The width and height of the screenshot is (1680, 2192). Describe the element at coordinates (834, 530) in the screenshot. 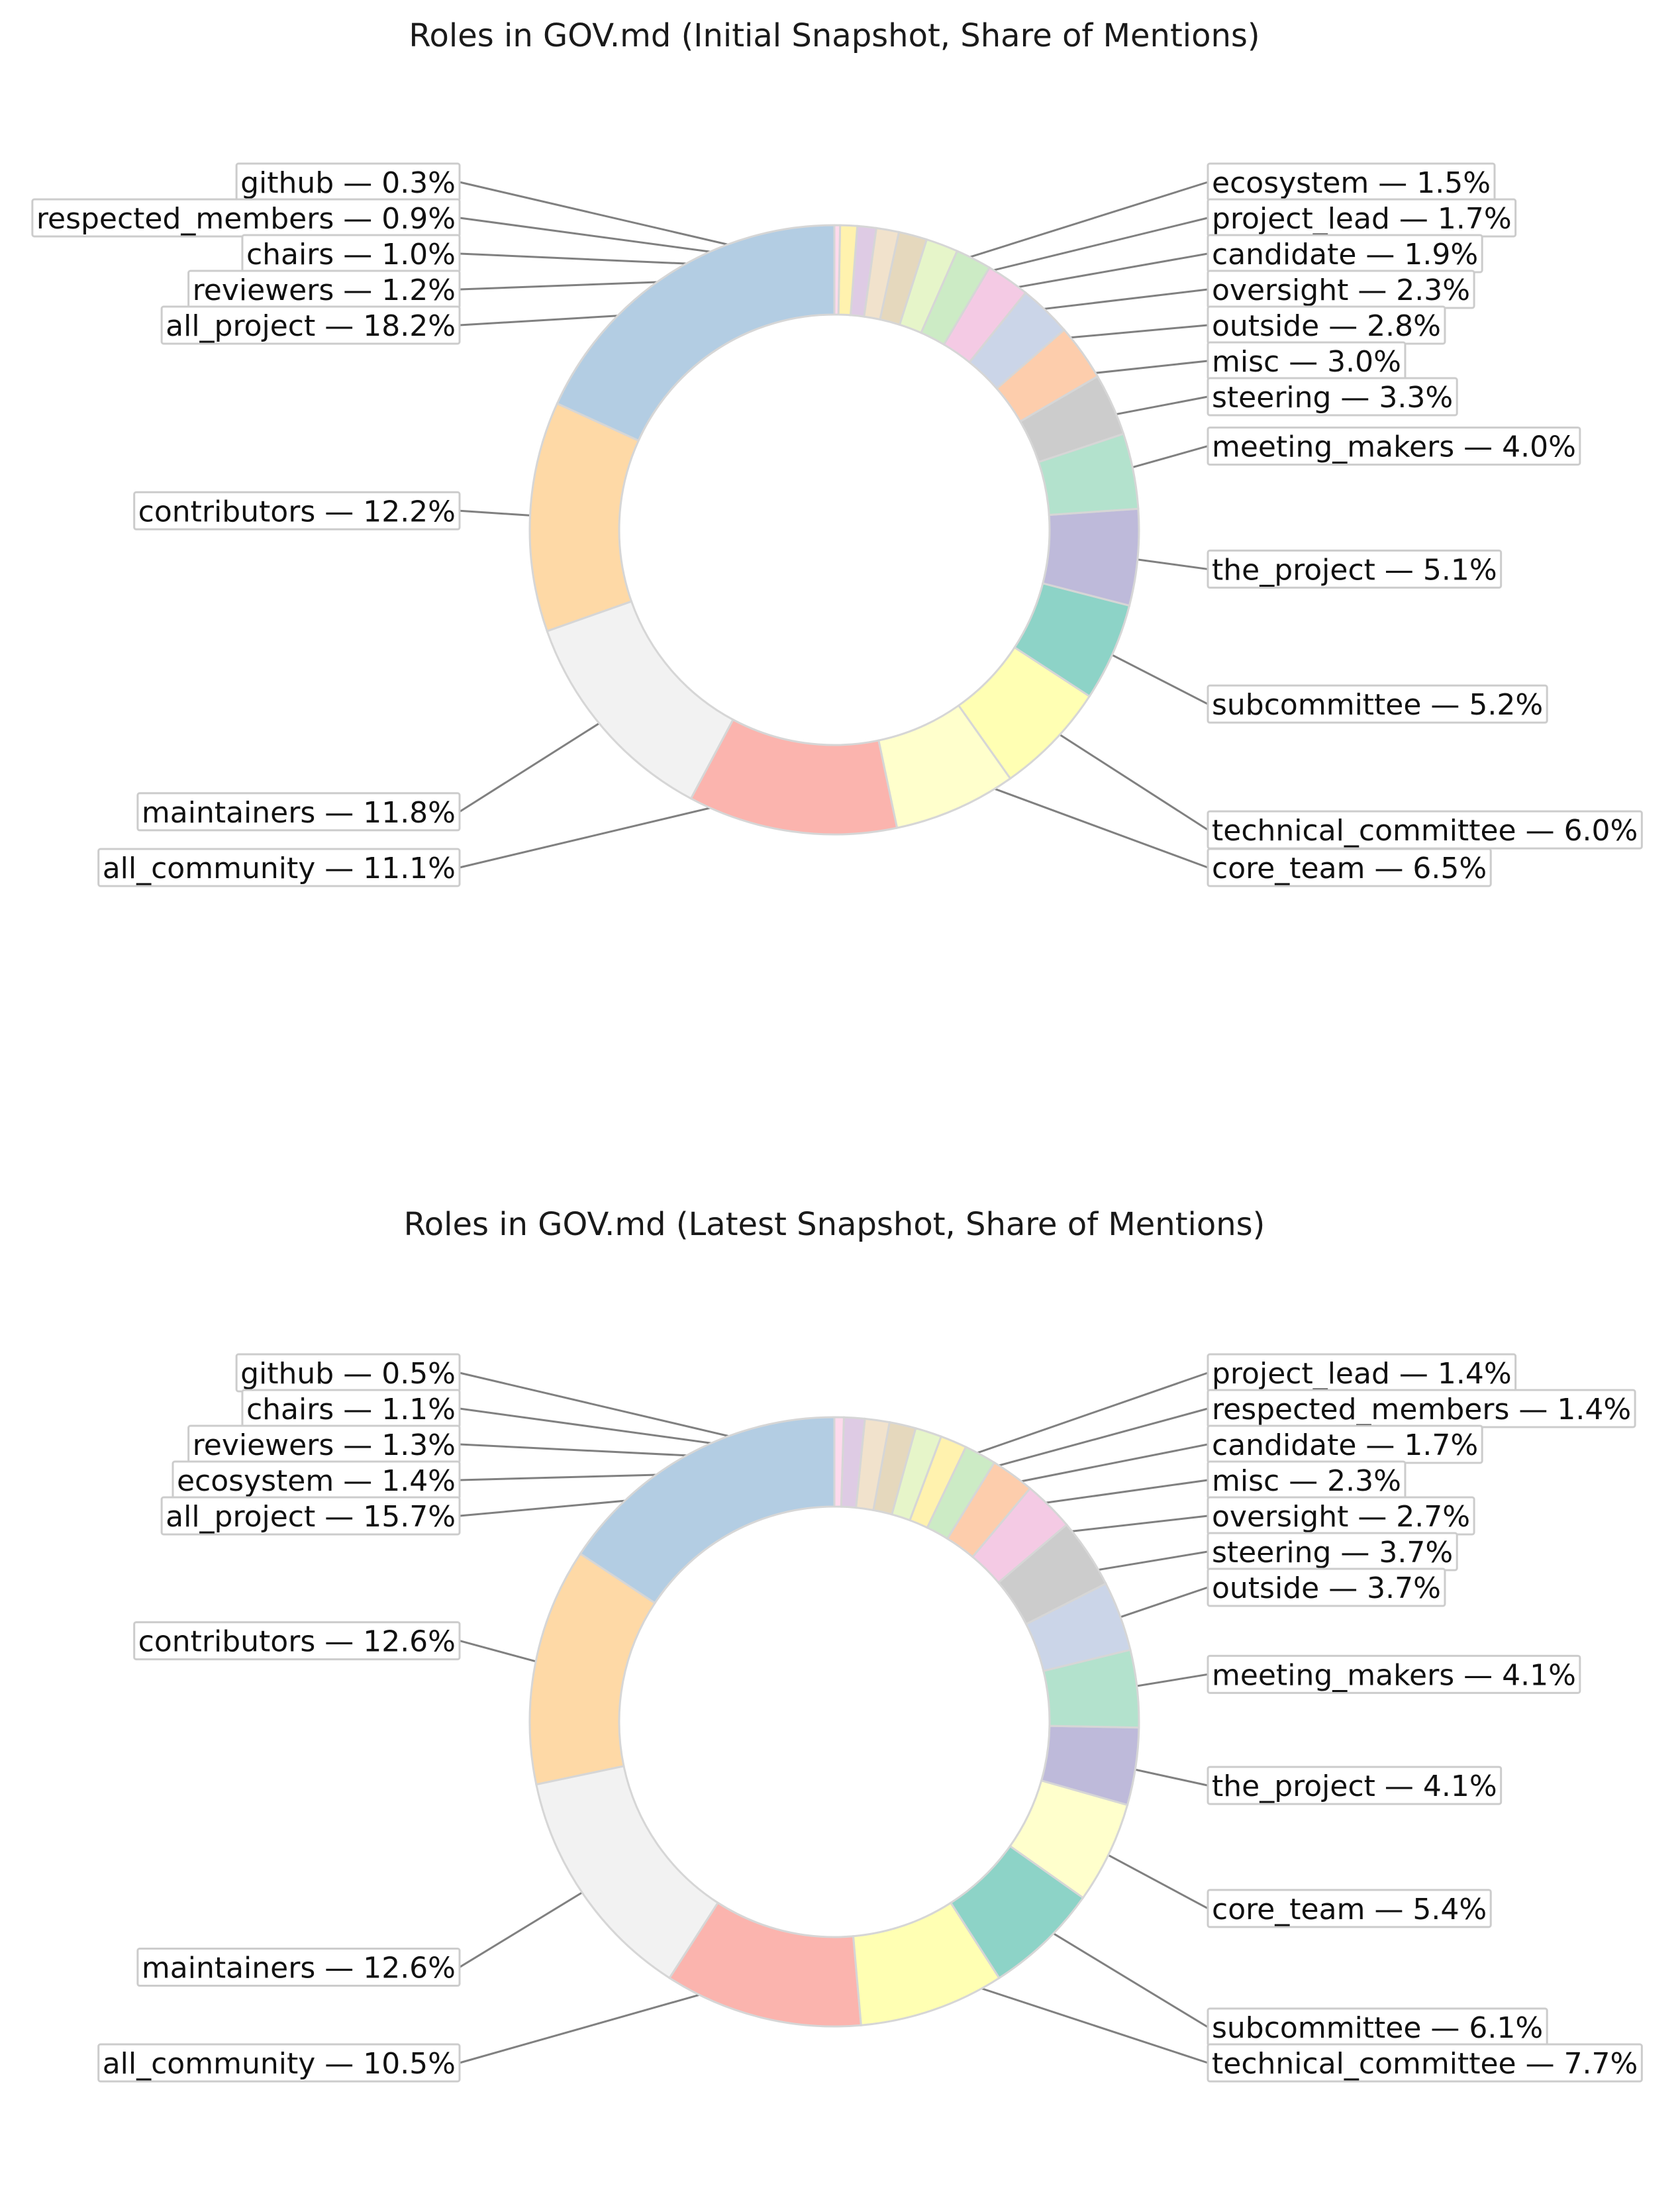

I see `wedges-initial` at that location.